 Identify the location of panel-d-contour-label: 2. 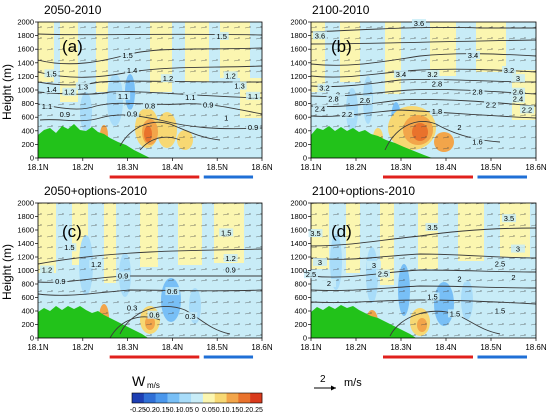
(459, 278).